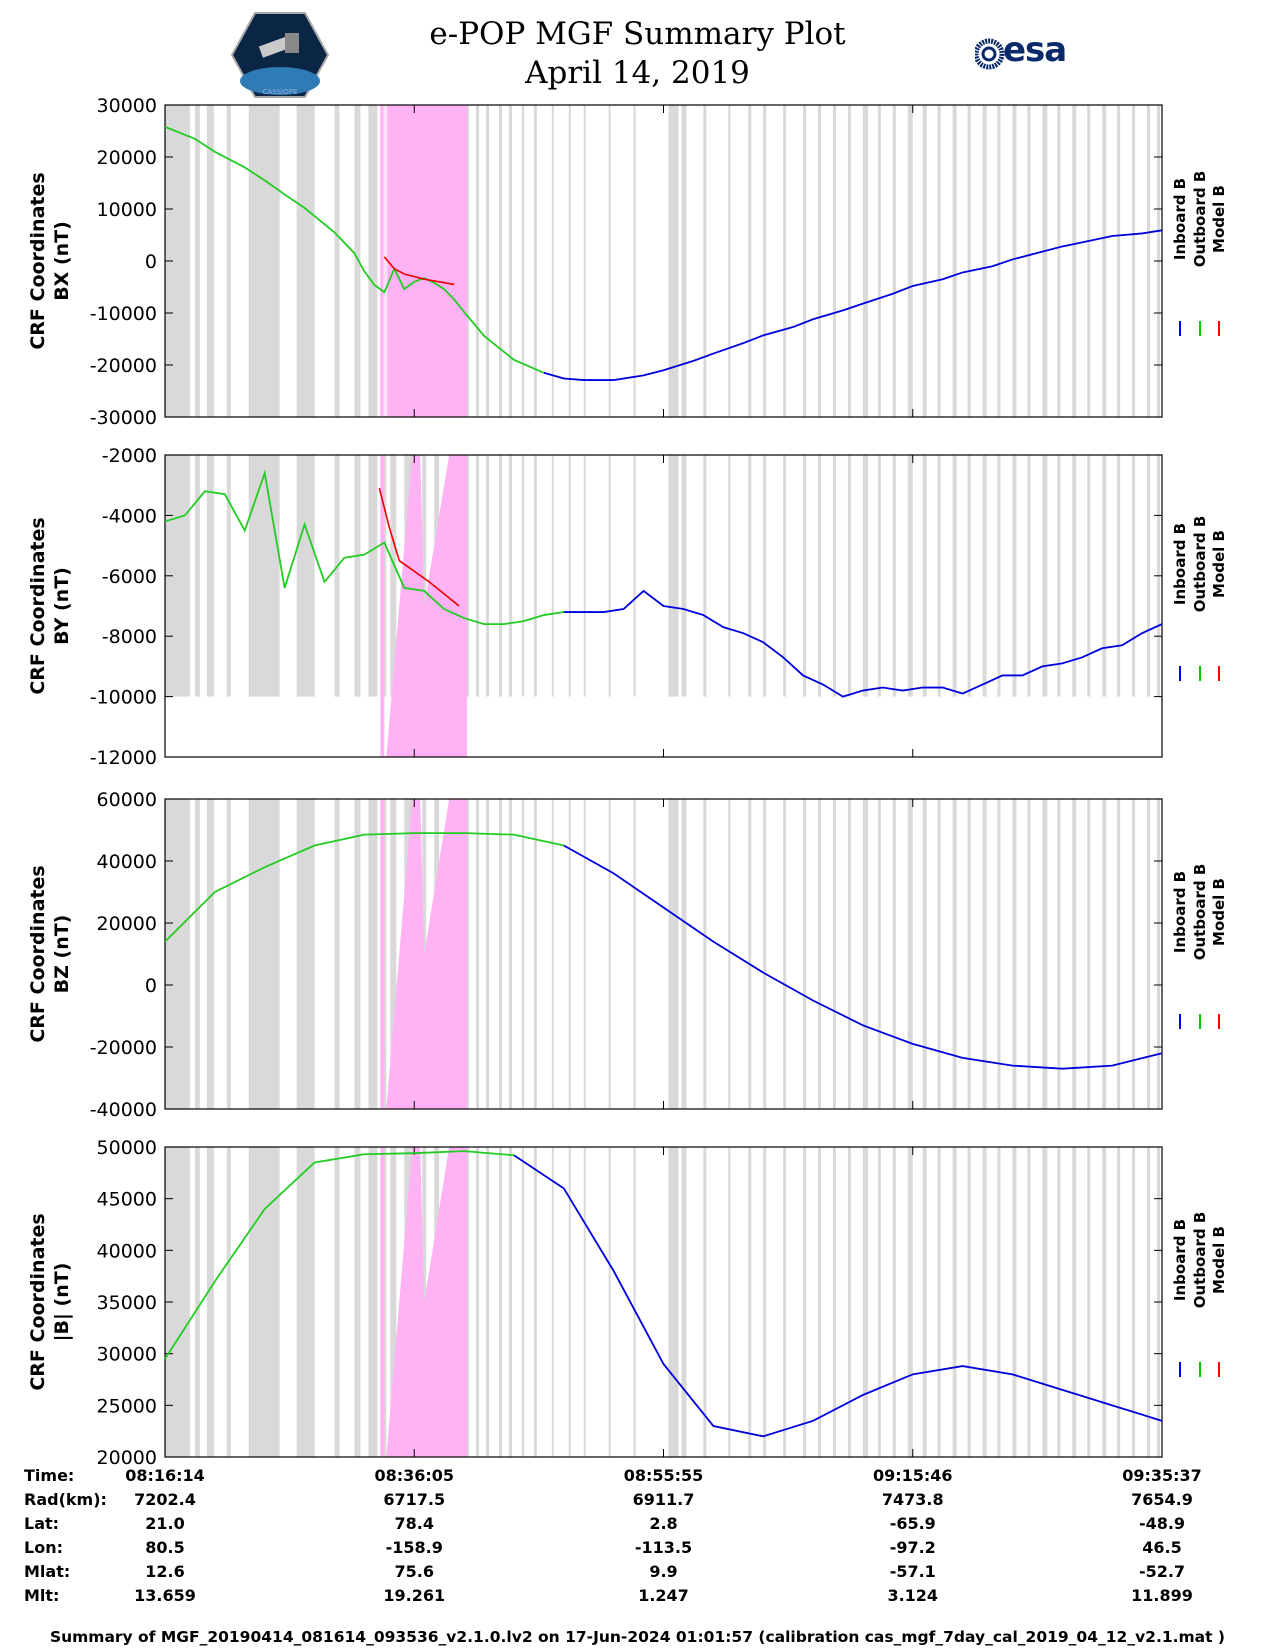 The image size is (1275, 1650). I want to click on y-tick-label: 10000, so click(127, 210).